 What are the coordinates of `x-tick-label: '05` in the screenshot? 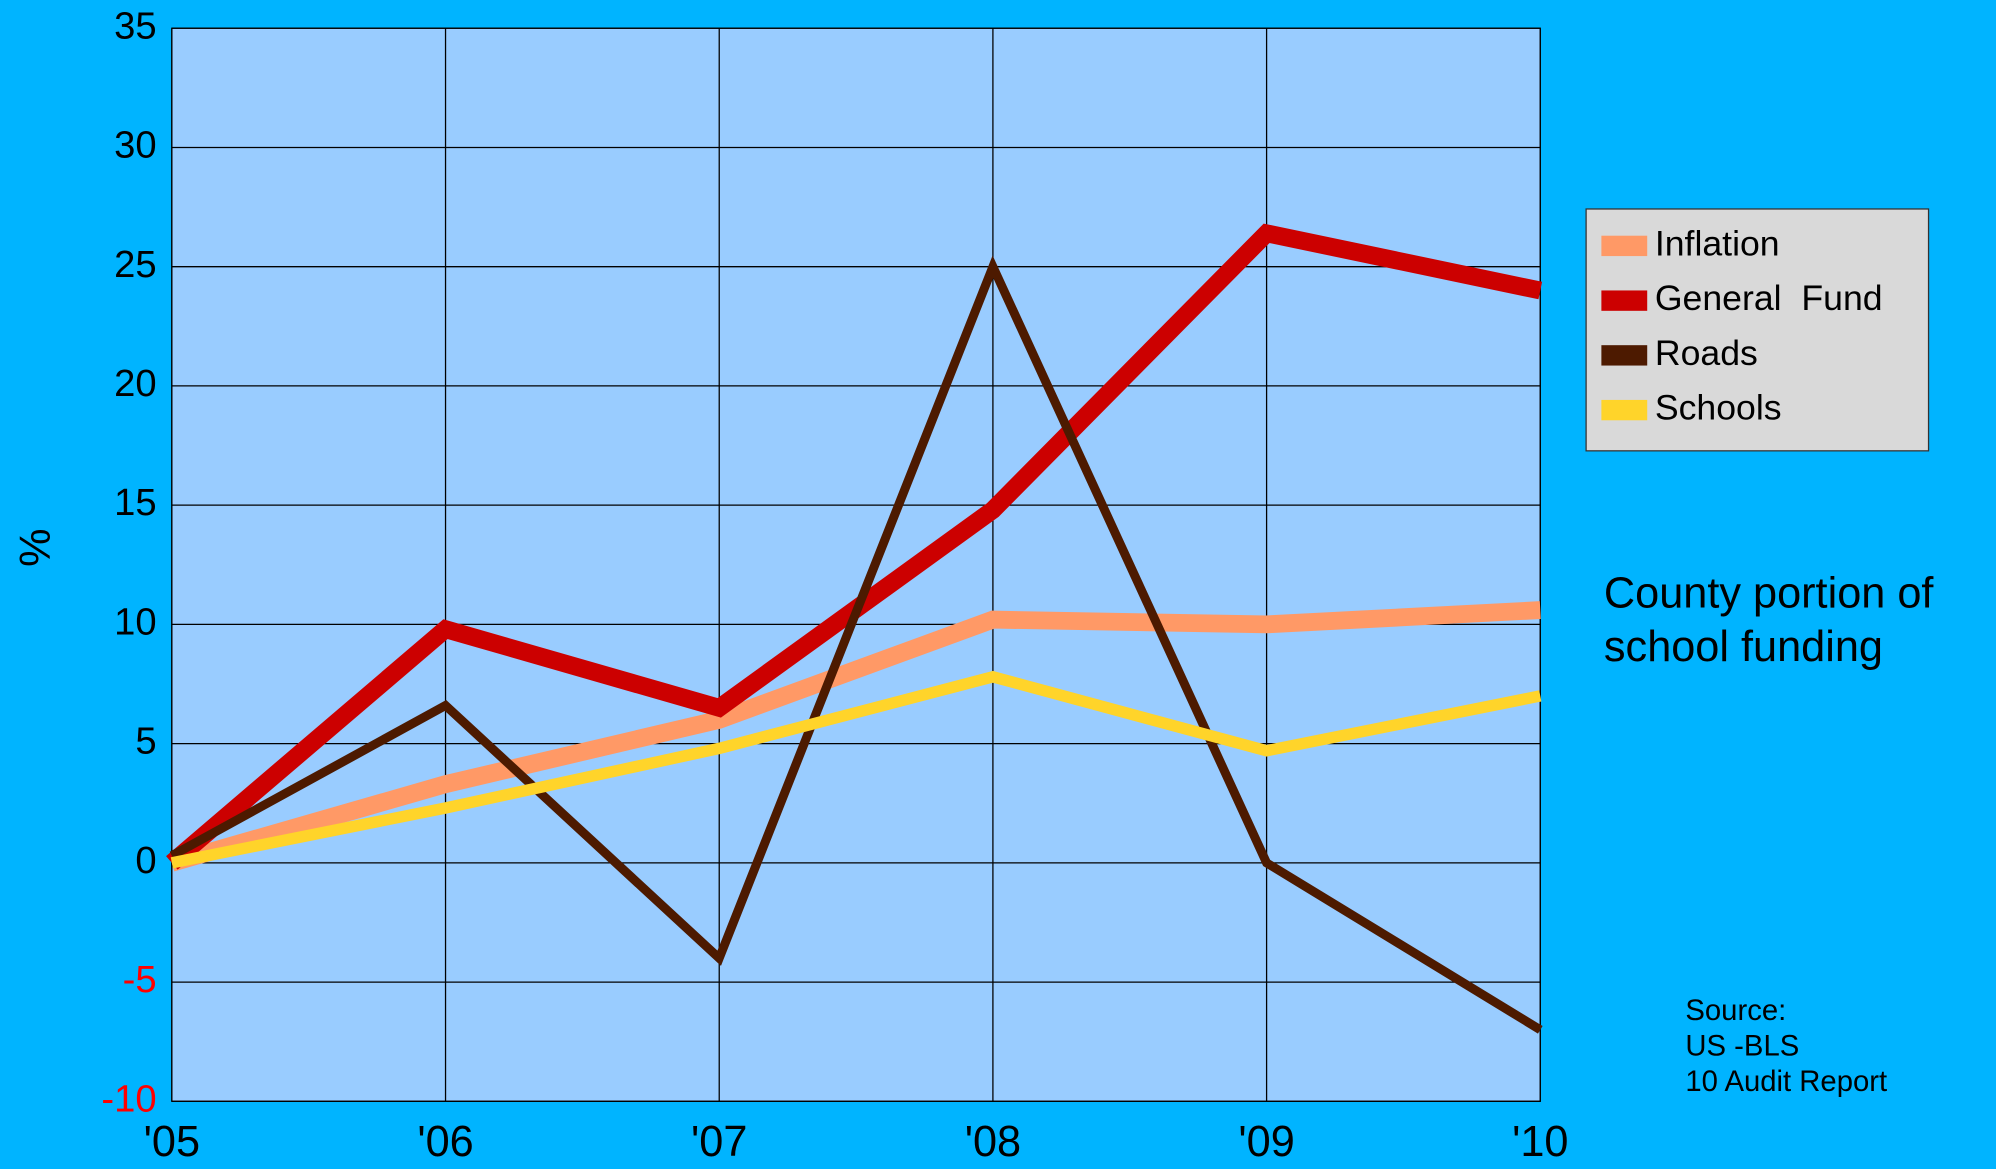 It's located at (172, 1142).